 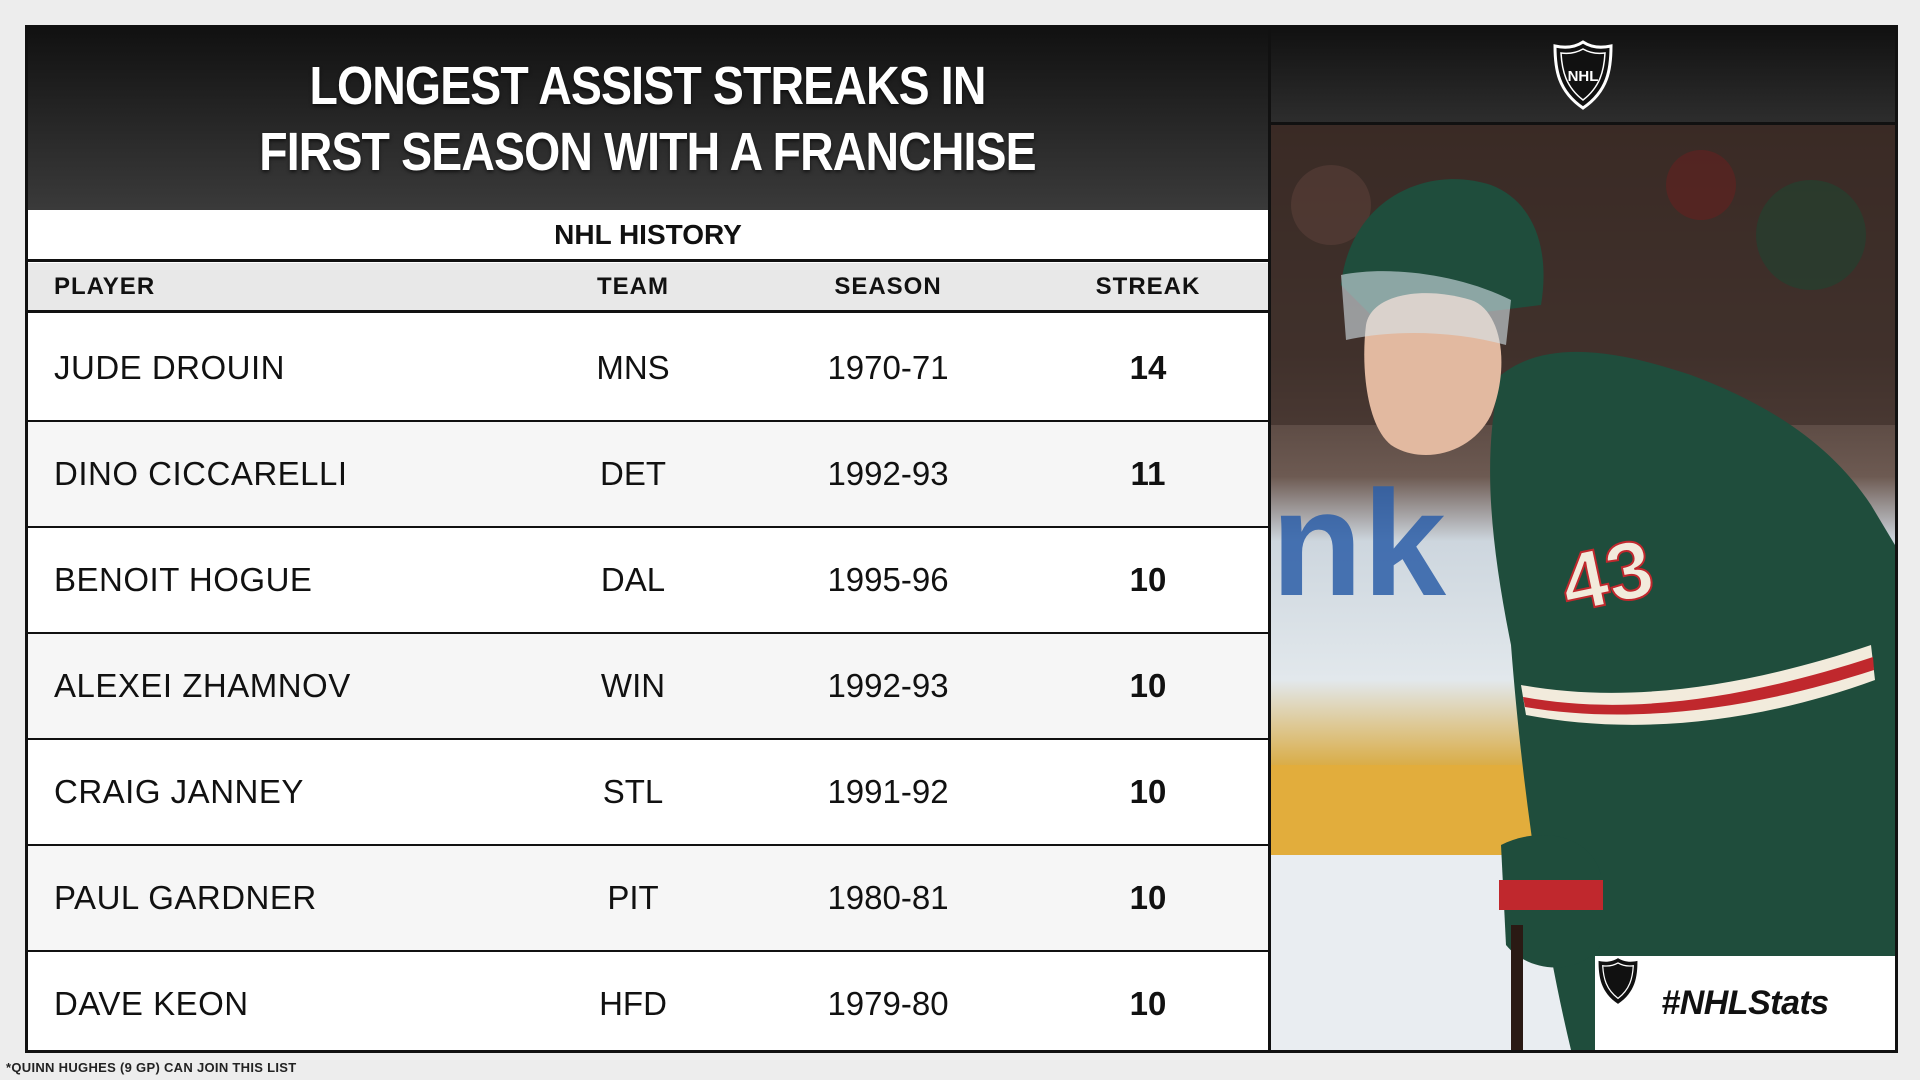 What do you see at coordinates (633, 685) in the screenshot?
I see `cell-team: WIN` at bounding box center [633, 685].